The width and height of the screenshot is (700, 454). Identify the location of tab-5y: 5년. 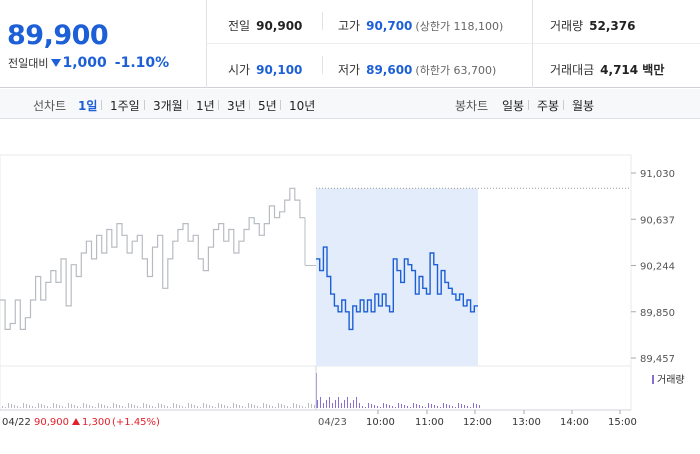
(267, 106).